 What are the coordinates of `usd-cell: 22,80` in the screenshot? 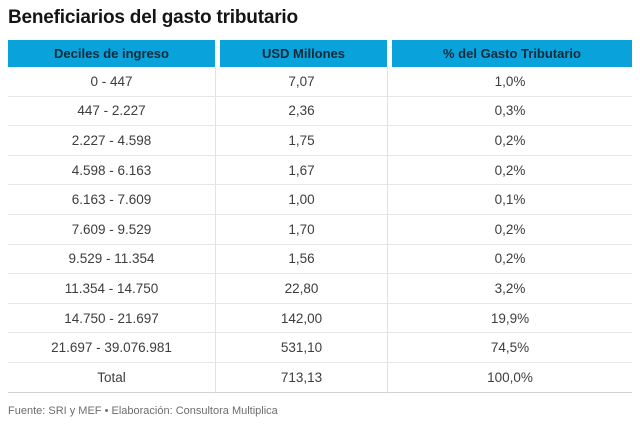 It's located at (301, 289).